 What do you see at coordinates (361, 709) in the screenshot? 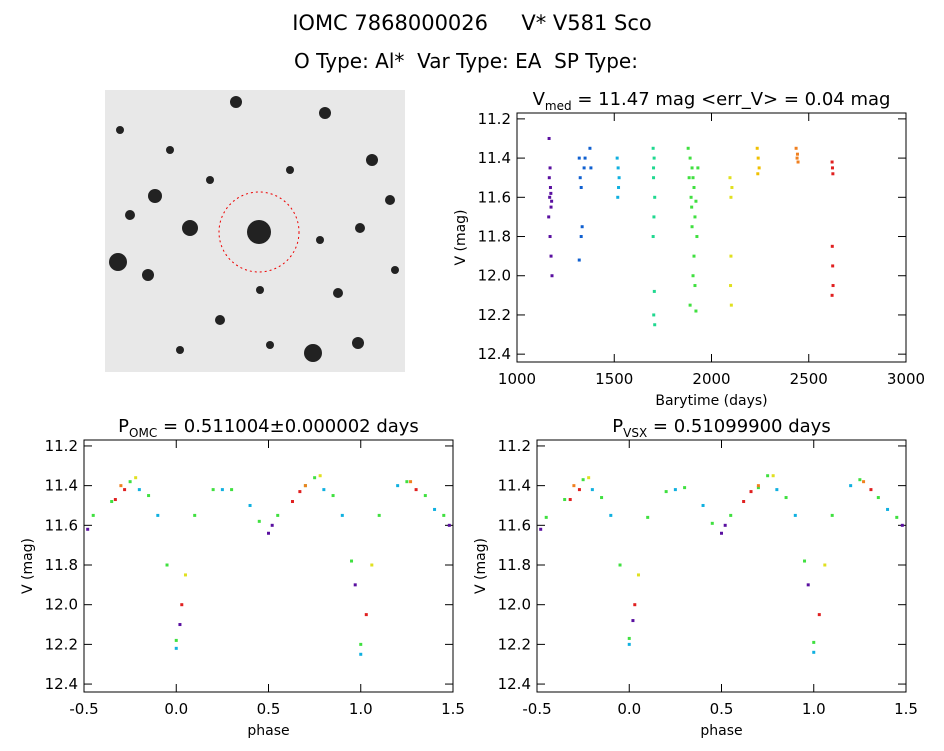
I see `x-tick-label: 1.0` at bounding box center [361, 709].